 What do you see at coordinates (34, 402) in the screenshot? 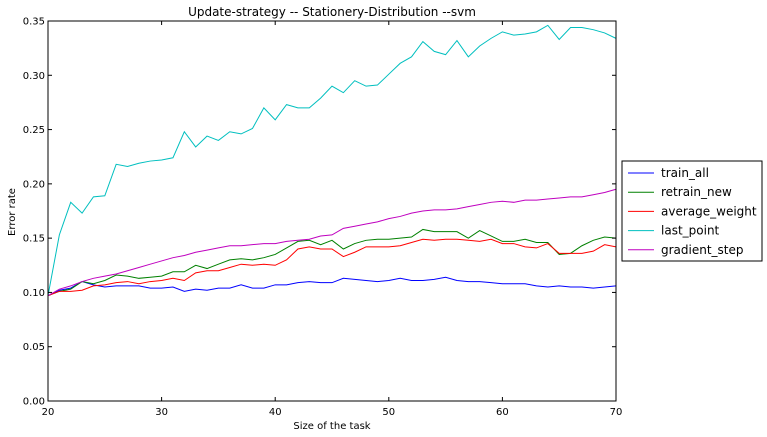
I see `y-tick-label: 0.00` at bounding box center [34, 402].